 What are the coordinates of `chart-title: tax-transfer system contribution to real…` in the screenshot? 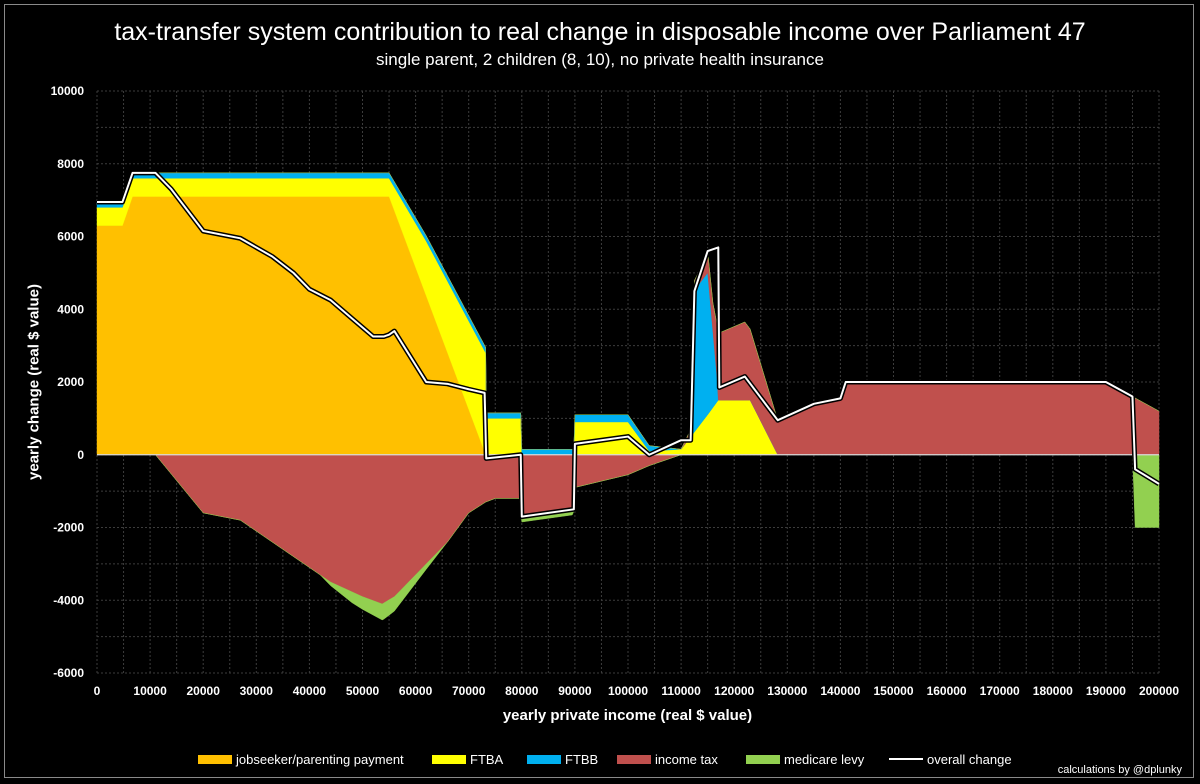 It's located at (600, 32).